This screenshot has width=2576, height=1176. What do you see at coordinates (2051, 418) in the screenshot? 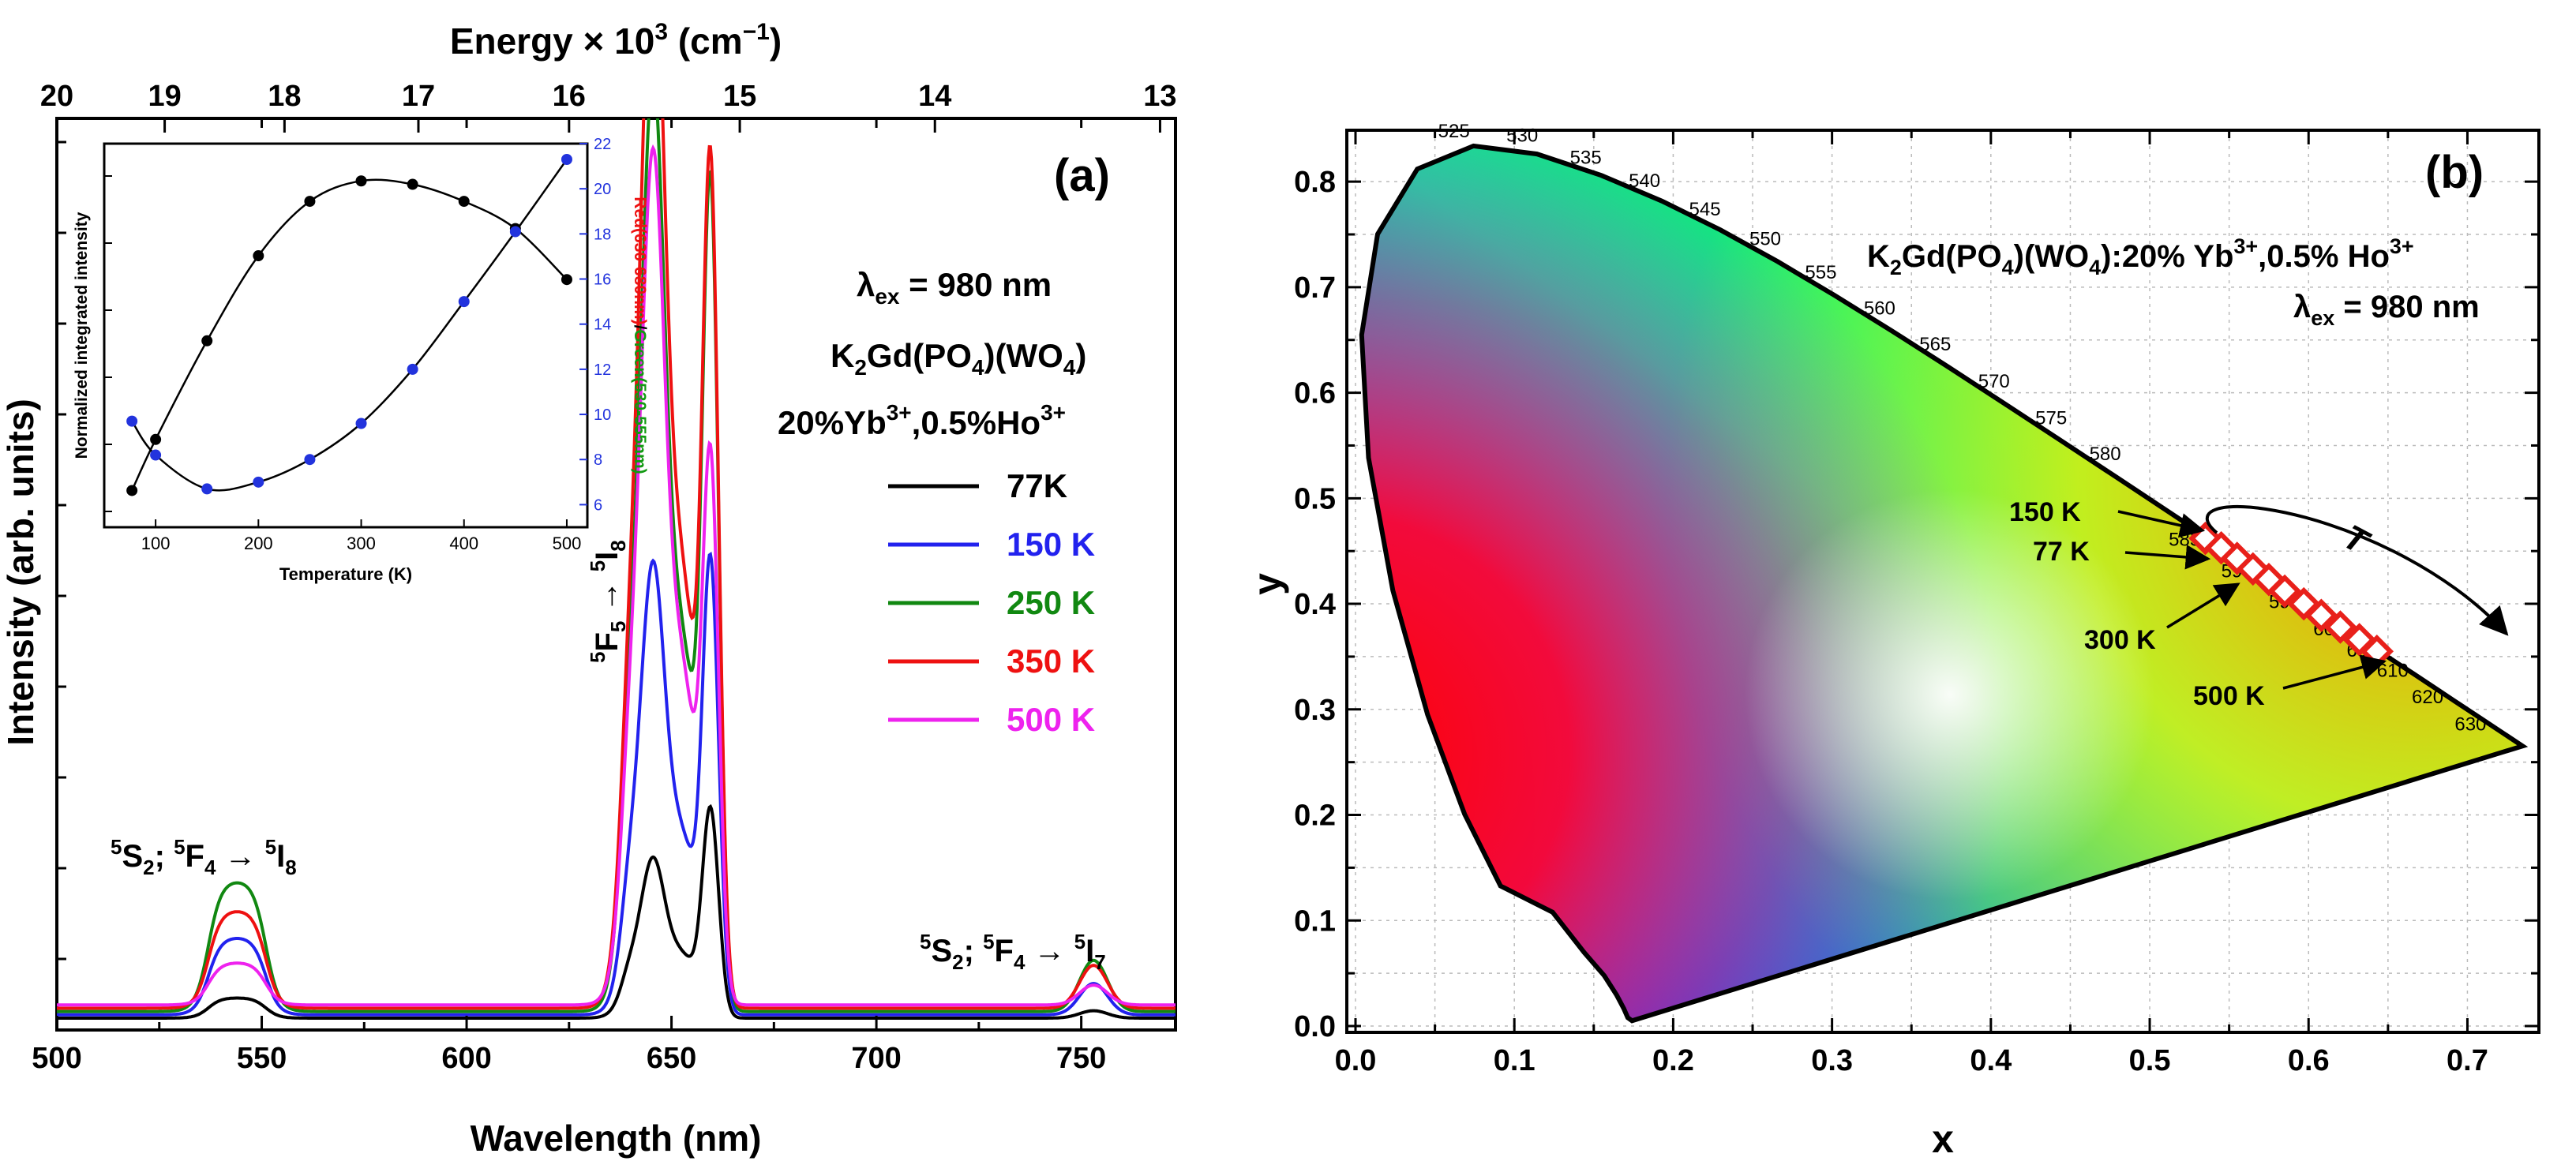
I see `locus-label: 575` at bounding box center [2051, 418].